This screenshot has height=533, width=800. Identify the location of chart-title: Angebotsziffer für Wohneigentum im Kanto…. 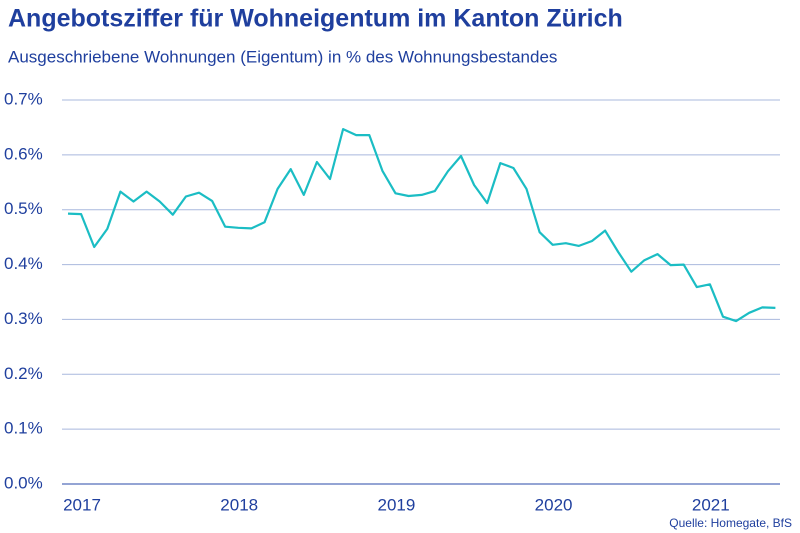
(315, 19).